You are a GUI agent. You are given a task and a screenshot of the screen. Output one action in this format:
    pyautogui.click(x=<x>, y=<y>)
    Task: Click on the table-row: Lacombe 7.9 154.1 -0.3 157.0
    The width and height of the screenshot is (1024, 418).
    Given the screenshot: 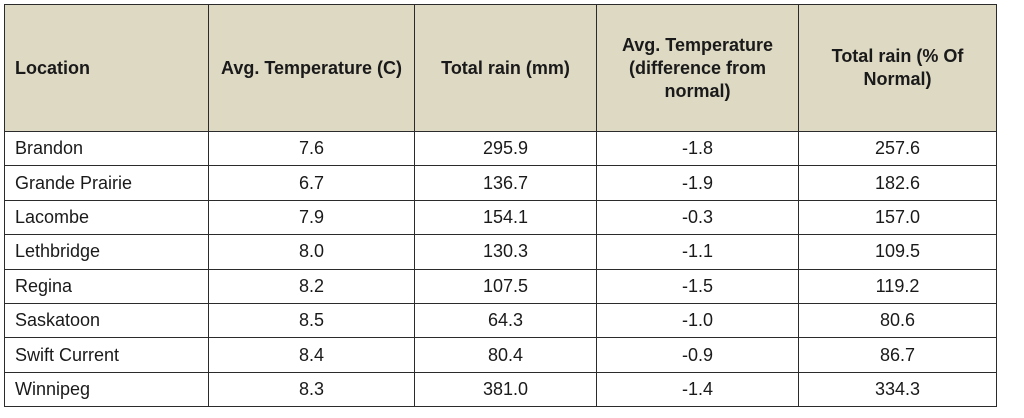 What is the action you would take?
    pyautogui.click(x=500, y=217)
    